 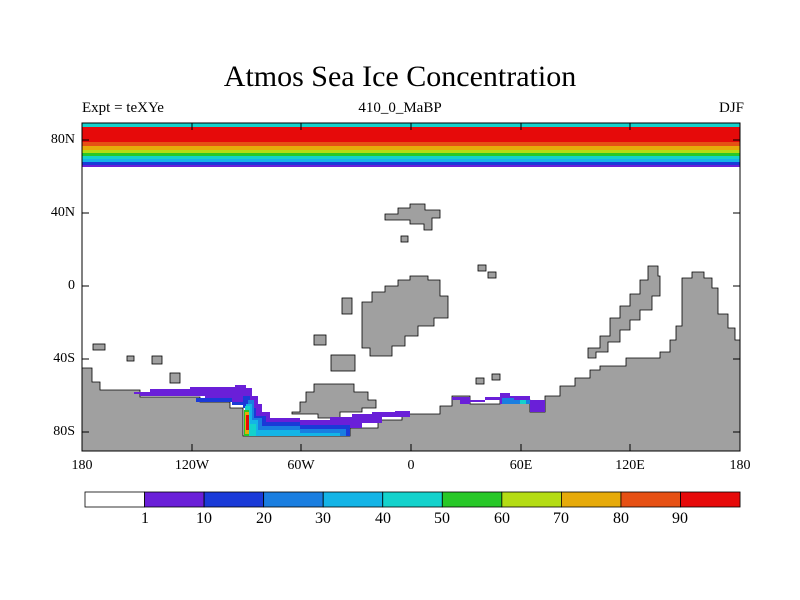 I want to click on colorbar-label: 10, so click(x=204, y=518).